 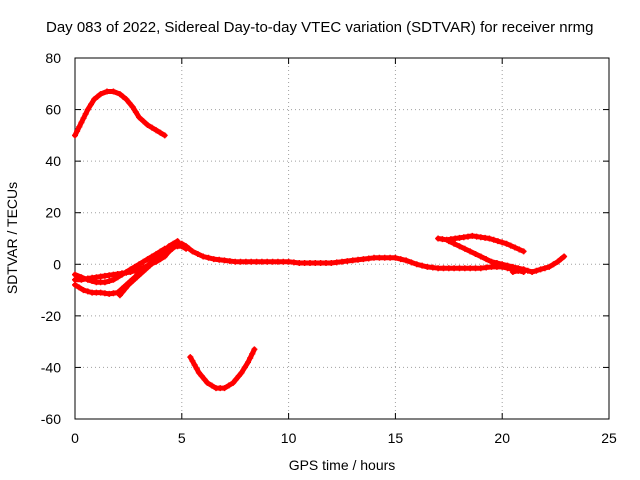 What do you see at coordinates (51, 367) in the screenshot?
I see `y-tick-label: -40` at bounding box center [51, 367].